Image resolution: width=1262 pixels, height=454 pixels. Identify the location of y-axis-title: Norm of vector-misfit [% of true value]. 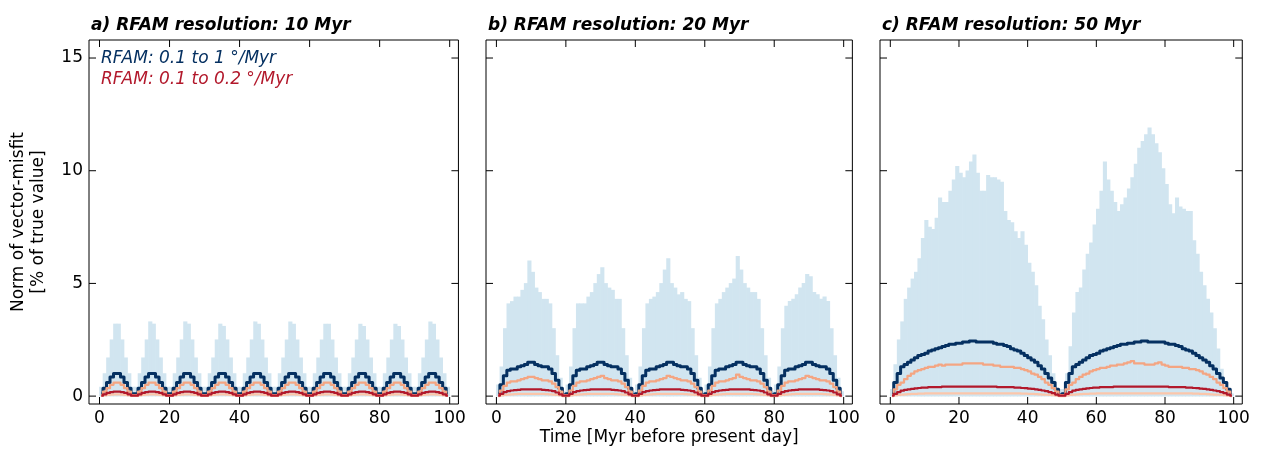
(27, 222).